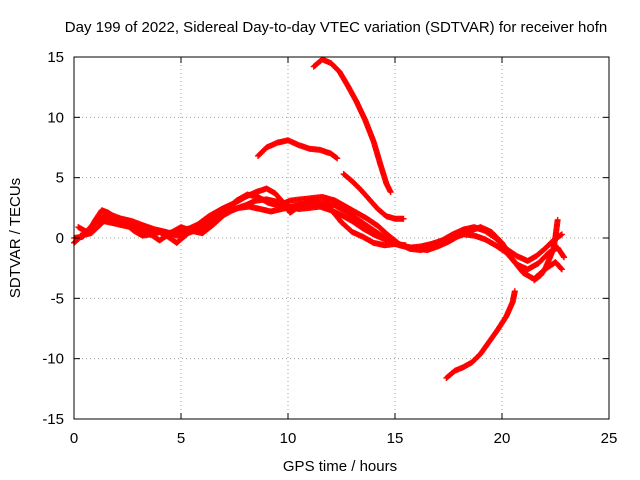 This screenshot has width=640, height=480. Describe the element at coordinates (60, 178) in the screenshot. I see `y-tick-label: 5` at that location.